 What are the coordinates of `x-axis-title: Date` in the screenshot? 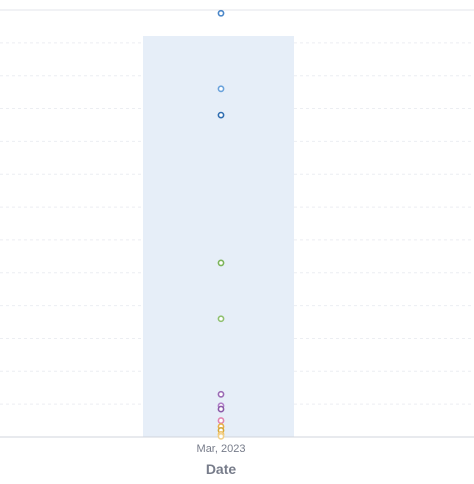 It's located at (221, 469).